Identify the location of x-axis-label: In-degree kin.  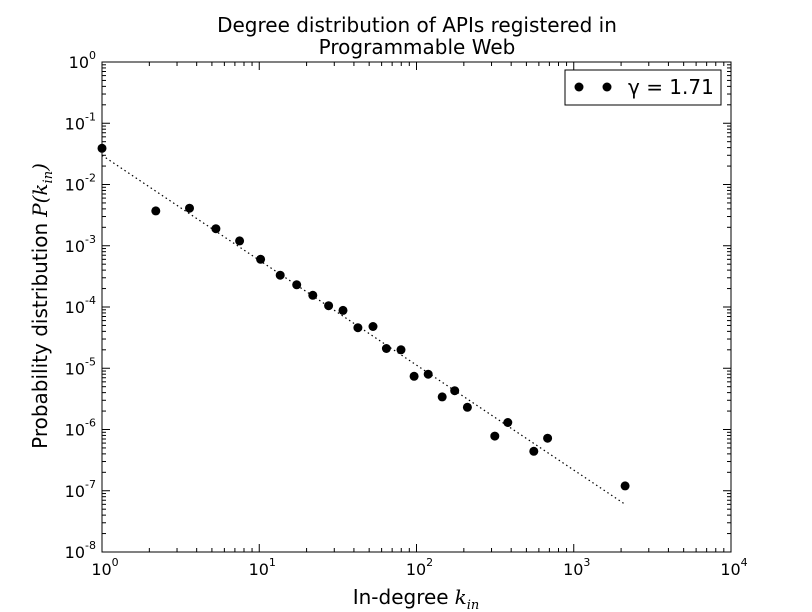
(416, 598).